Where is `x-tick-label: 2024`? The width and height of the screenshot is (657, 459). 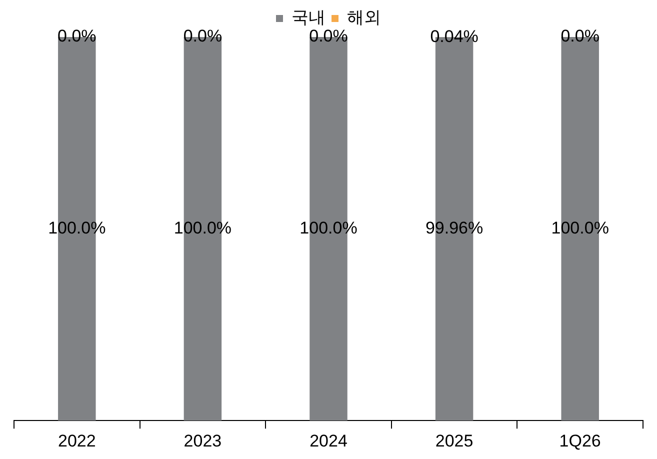 x-tick-label: 2024 is located at coordinates (329, 440).